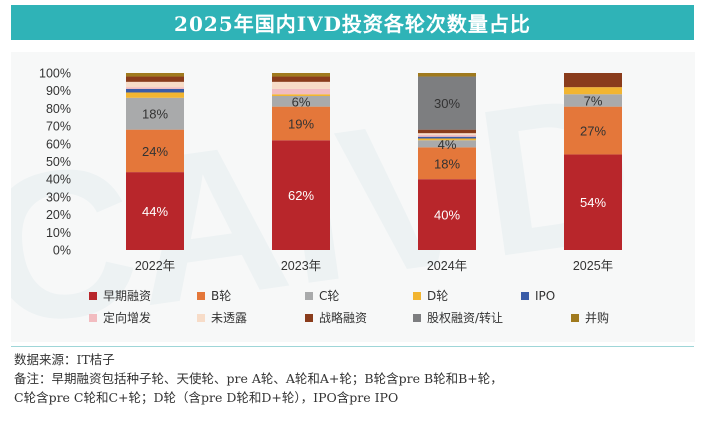  What do you see at coordinates (545, 296) in the screenshot?
I see `legend-label: IPO` at bounding box center [545, 296].